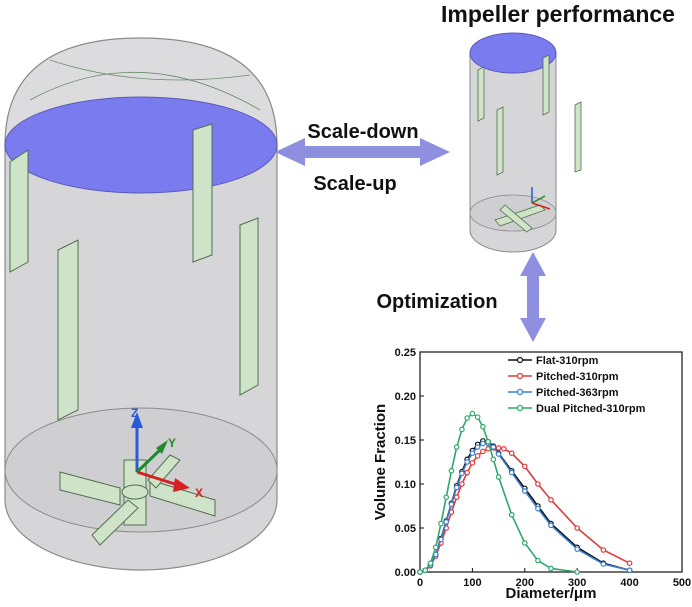 The image size is (692, 607). What do you see at coordinates (525, 583) in the screenshot?
I see `x-tick-label: 200` at bounding box center [525, 583].